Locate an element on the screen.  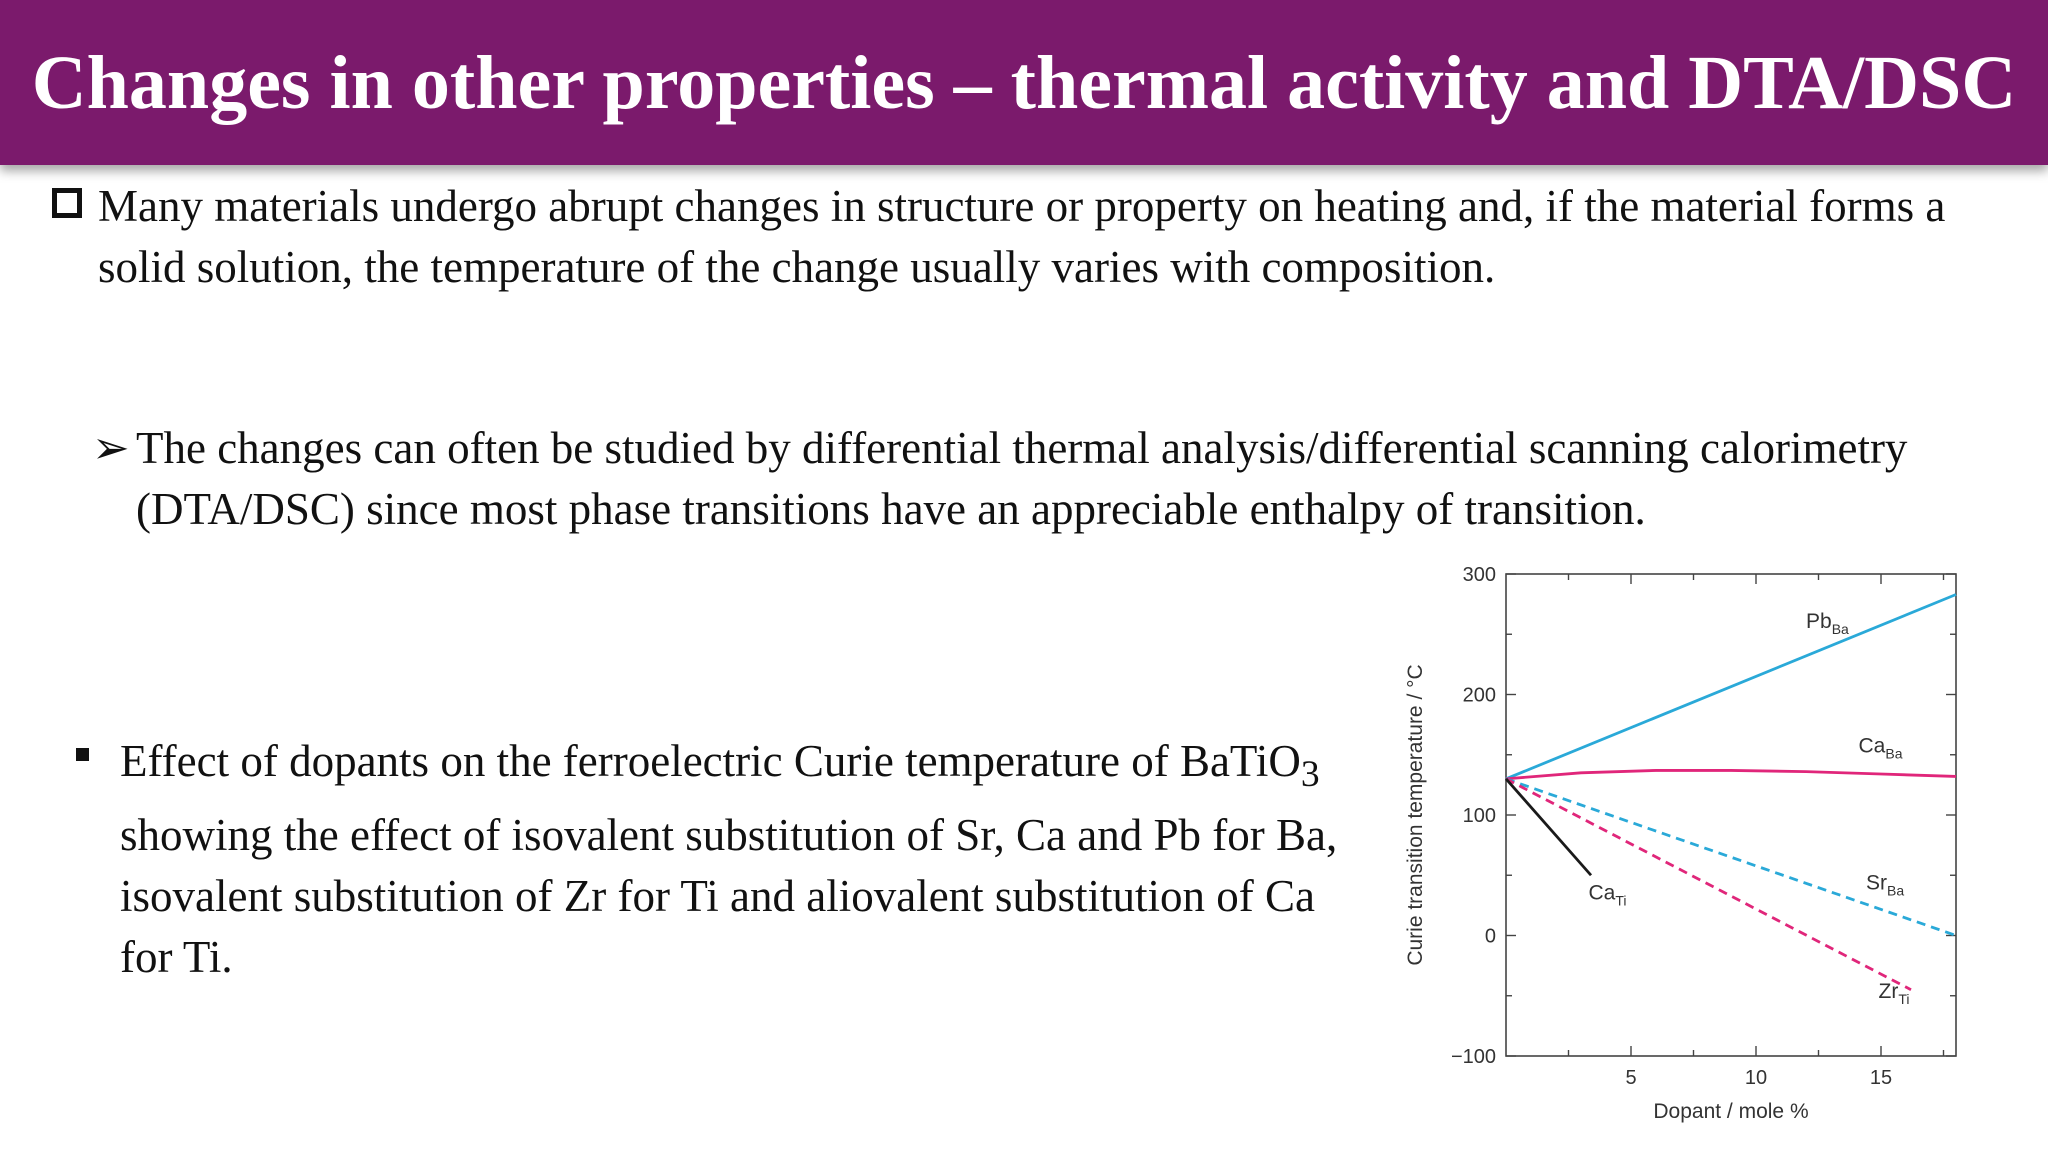
y-tick-label: 100 is located at coordinates (1479, 816).